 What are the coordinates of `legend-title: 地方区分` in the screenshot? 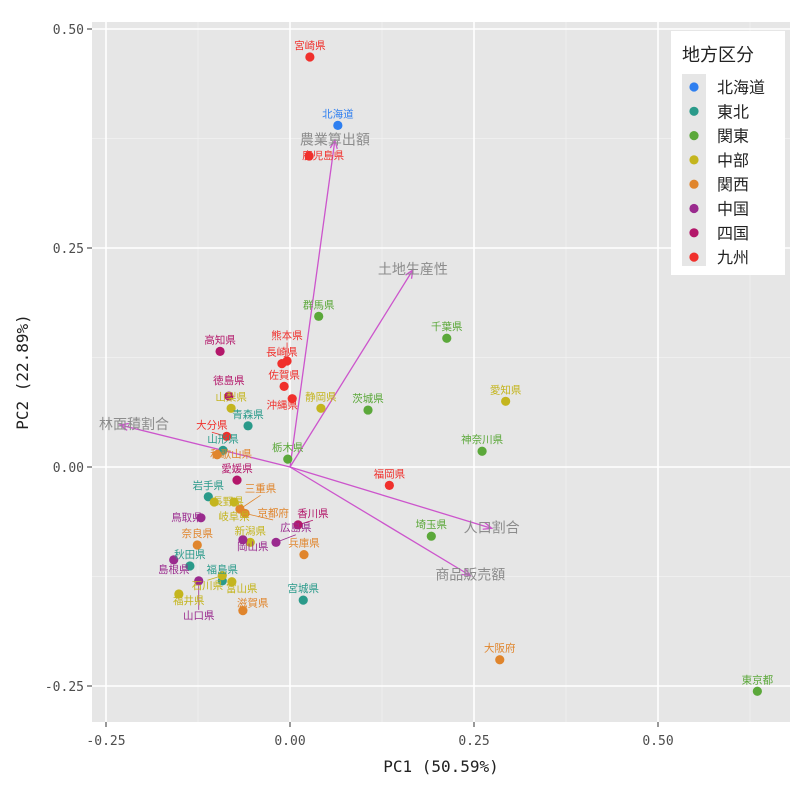 It's located at (718, 55).